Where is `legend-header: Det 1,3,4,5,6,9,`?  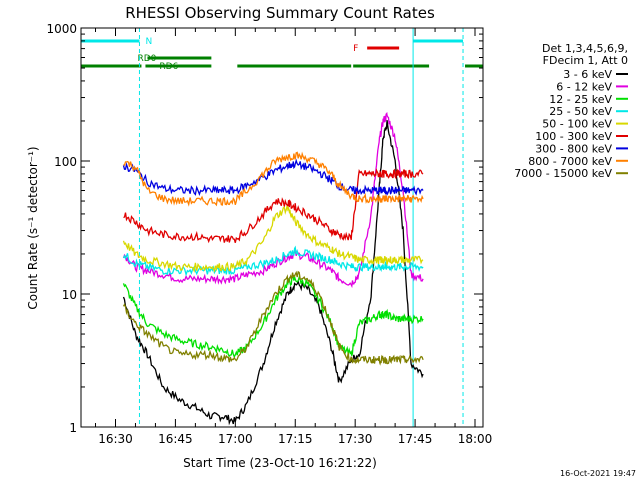 legend-header: Det 1,3,4,5,6,9, is located at coordinates (585, 48).